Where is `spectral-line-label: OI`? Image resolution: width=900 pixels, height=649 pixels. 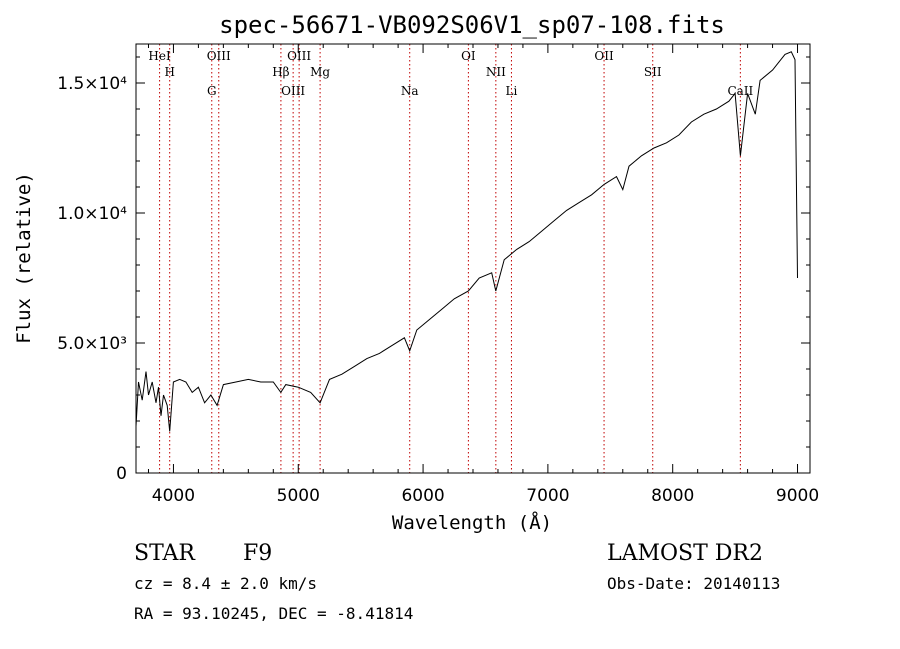 spectral-line-label: OI is located at coordinates (468, 56).